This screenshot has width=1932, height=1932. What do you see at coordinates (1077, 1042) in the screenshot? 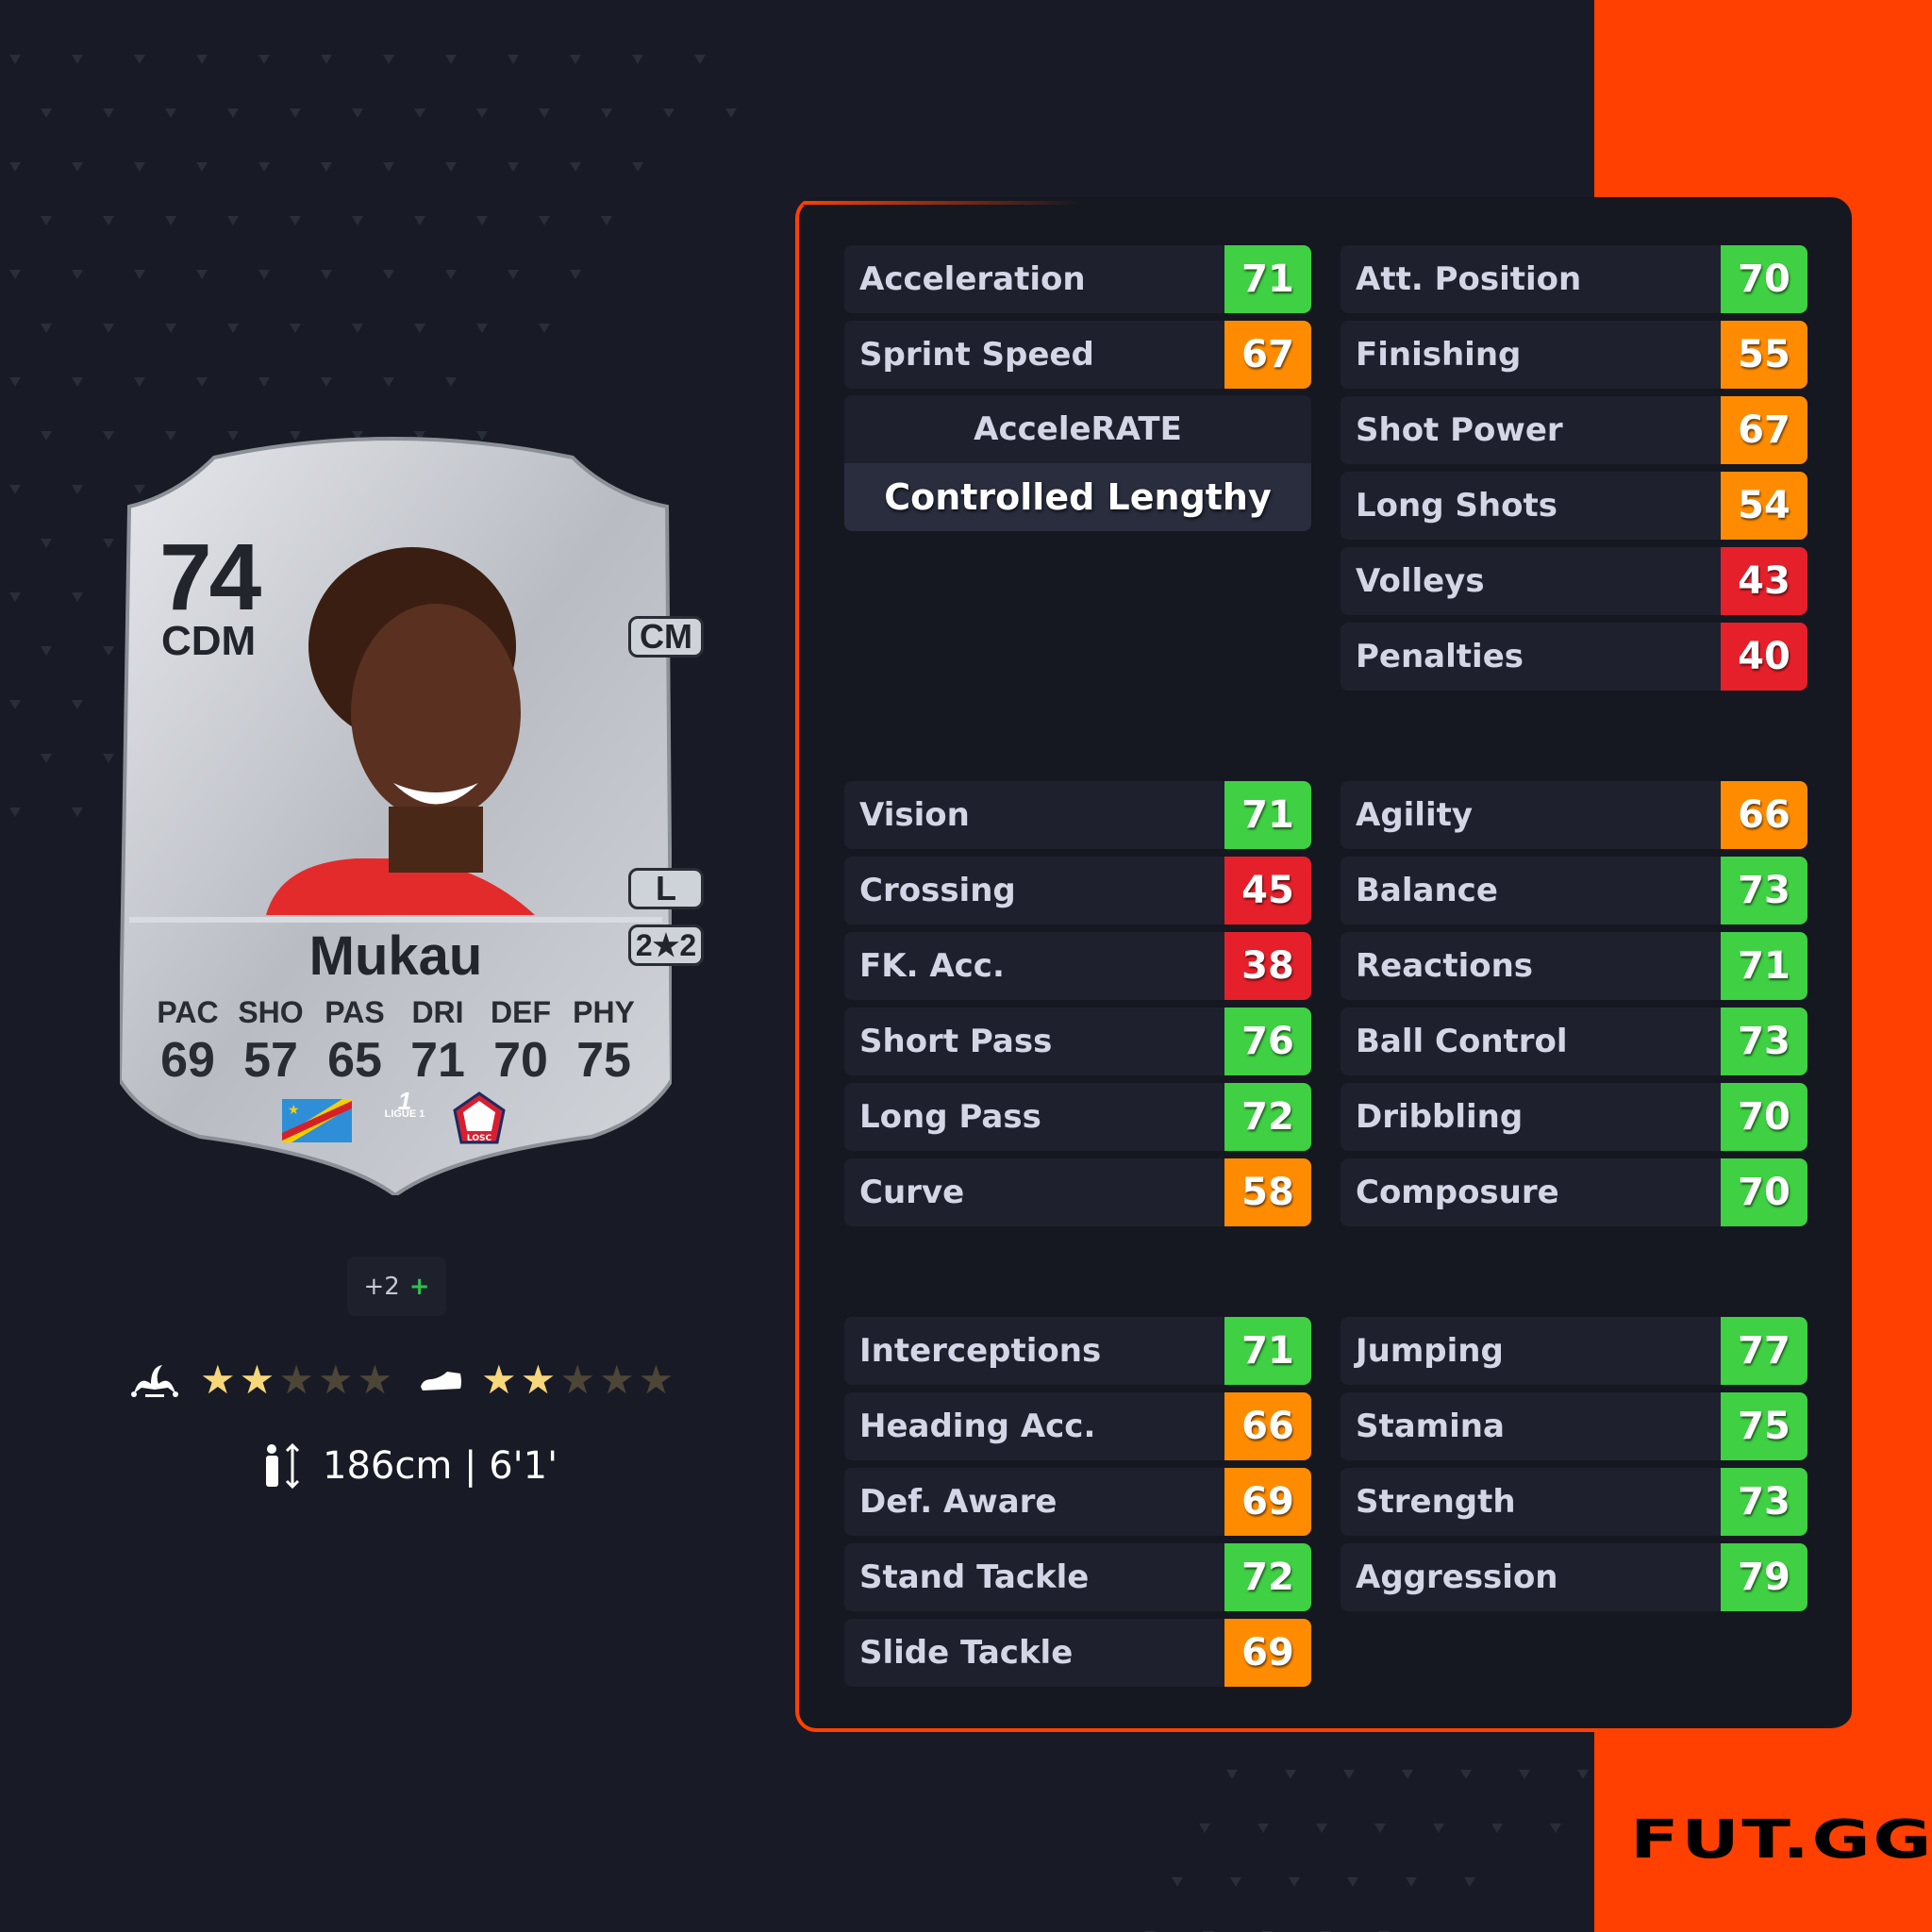
I see `stat-row-short-pass: Short Pass 76` at bounding box center [1077, 1042].